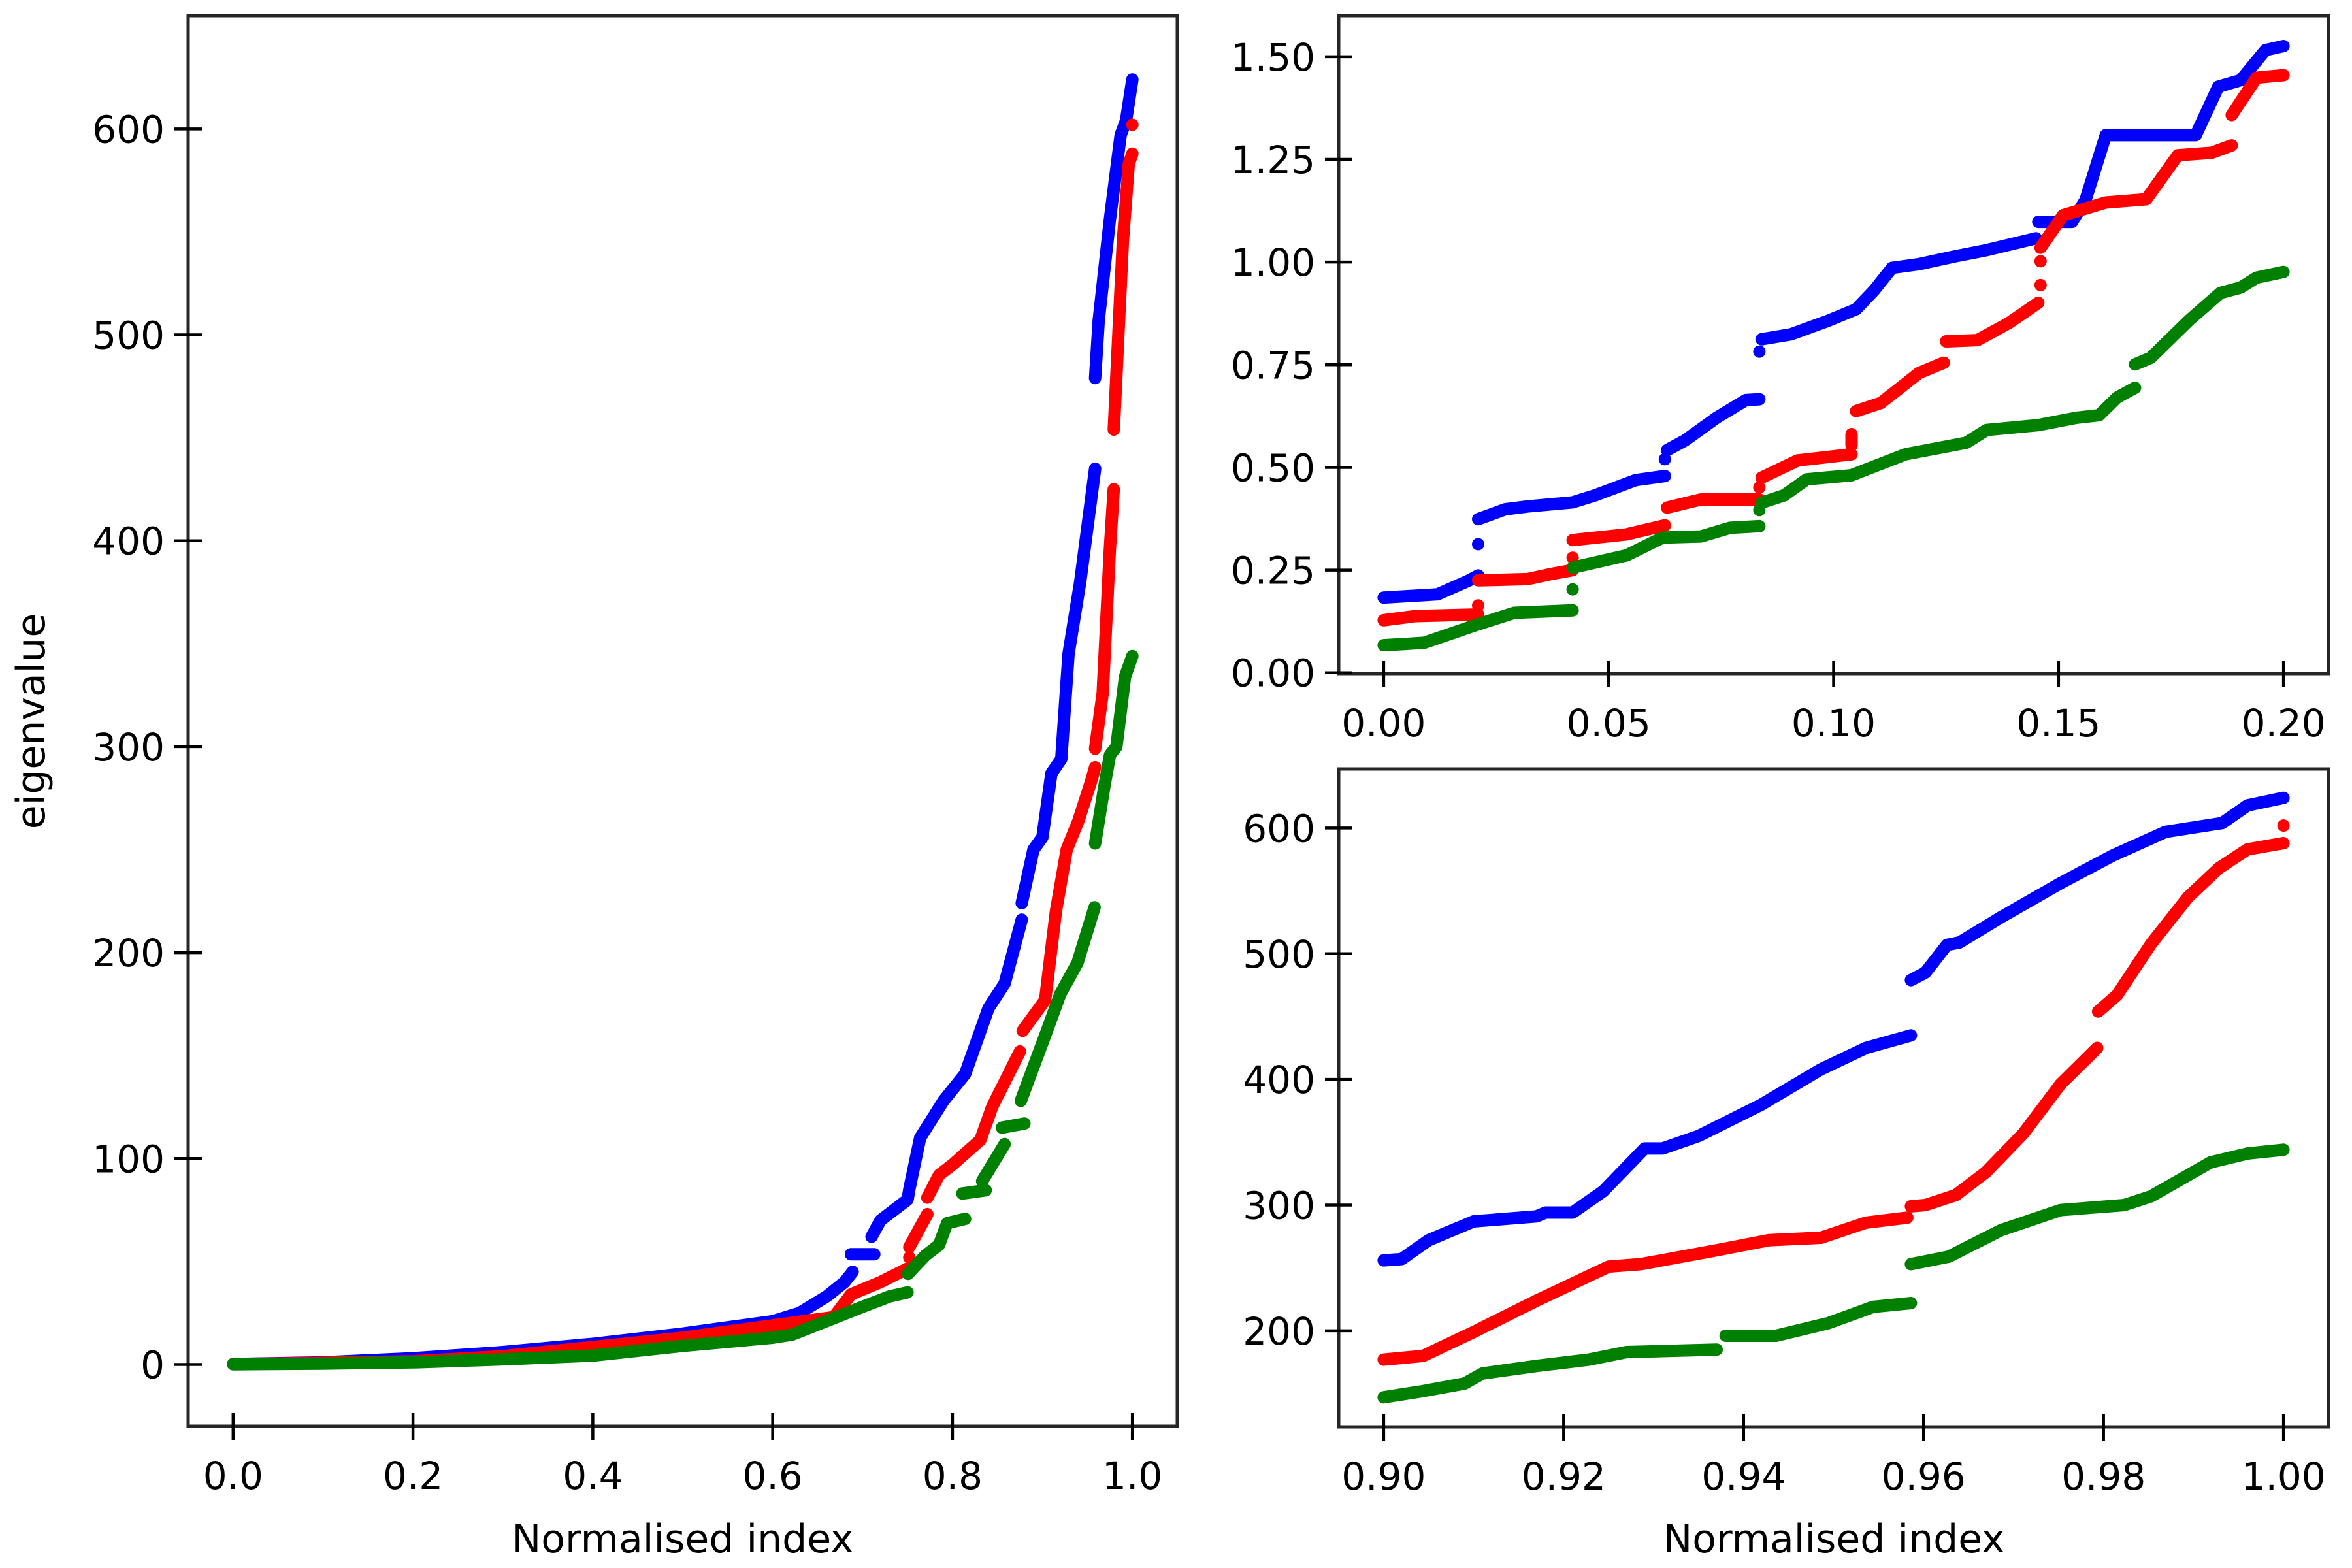 This screenshot has height=1568, width=2352. I want to click on inset-low-y-tick-label: 0.00, so click(1273, 673).